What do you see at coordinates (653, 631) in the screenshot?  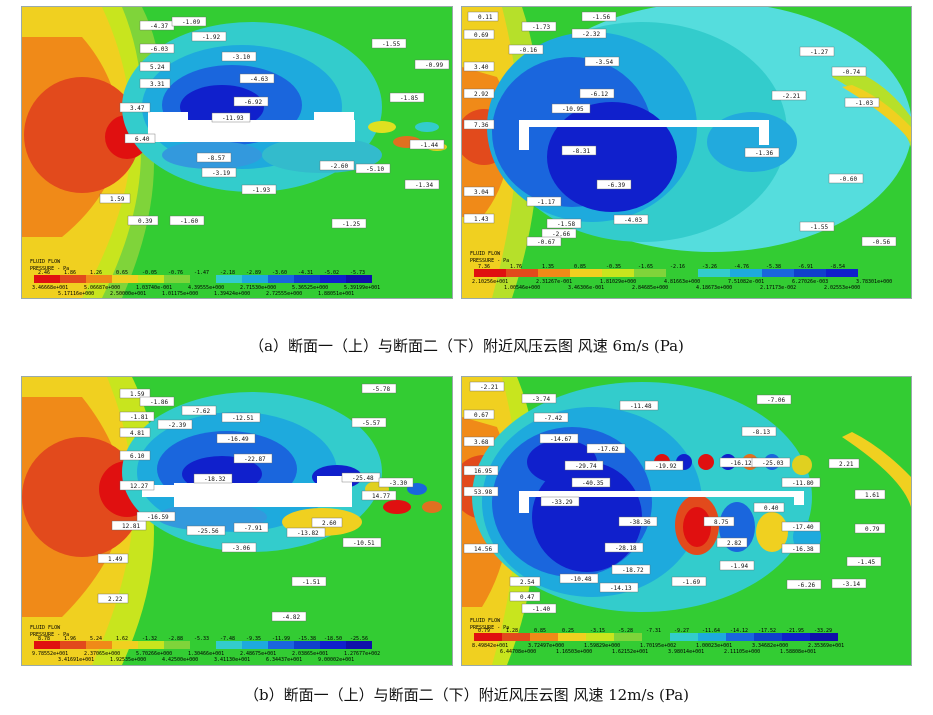 I see `legend-swatch-value: -7.31` at bounding box center [653, 631].